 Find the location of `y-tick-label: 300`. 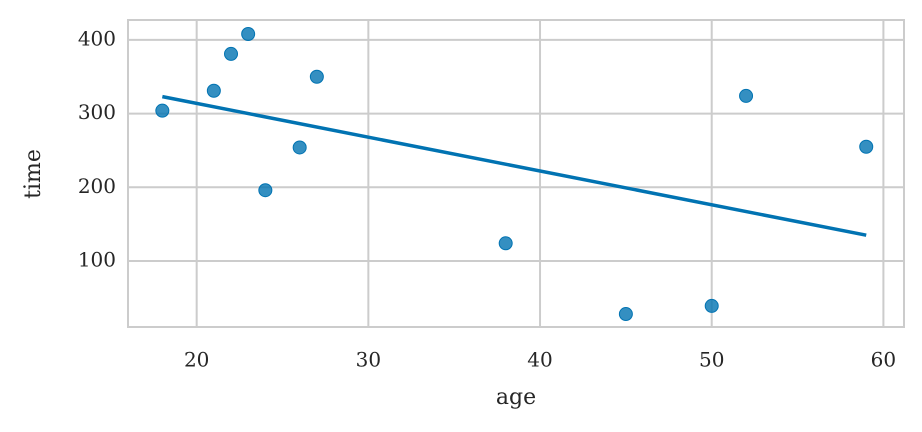

y-tick-label: 300 is located at coordinates (97, 112).